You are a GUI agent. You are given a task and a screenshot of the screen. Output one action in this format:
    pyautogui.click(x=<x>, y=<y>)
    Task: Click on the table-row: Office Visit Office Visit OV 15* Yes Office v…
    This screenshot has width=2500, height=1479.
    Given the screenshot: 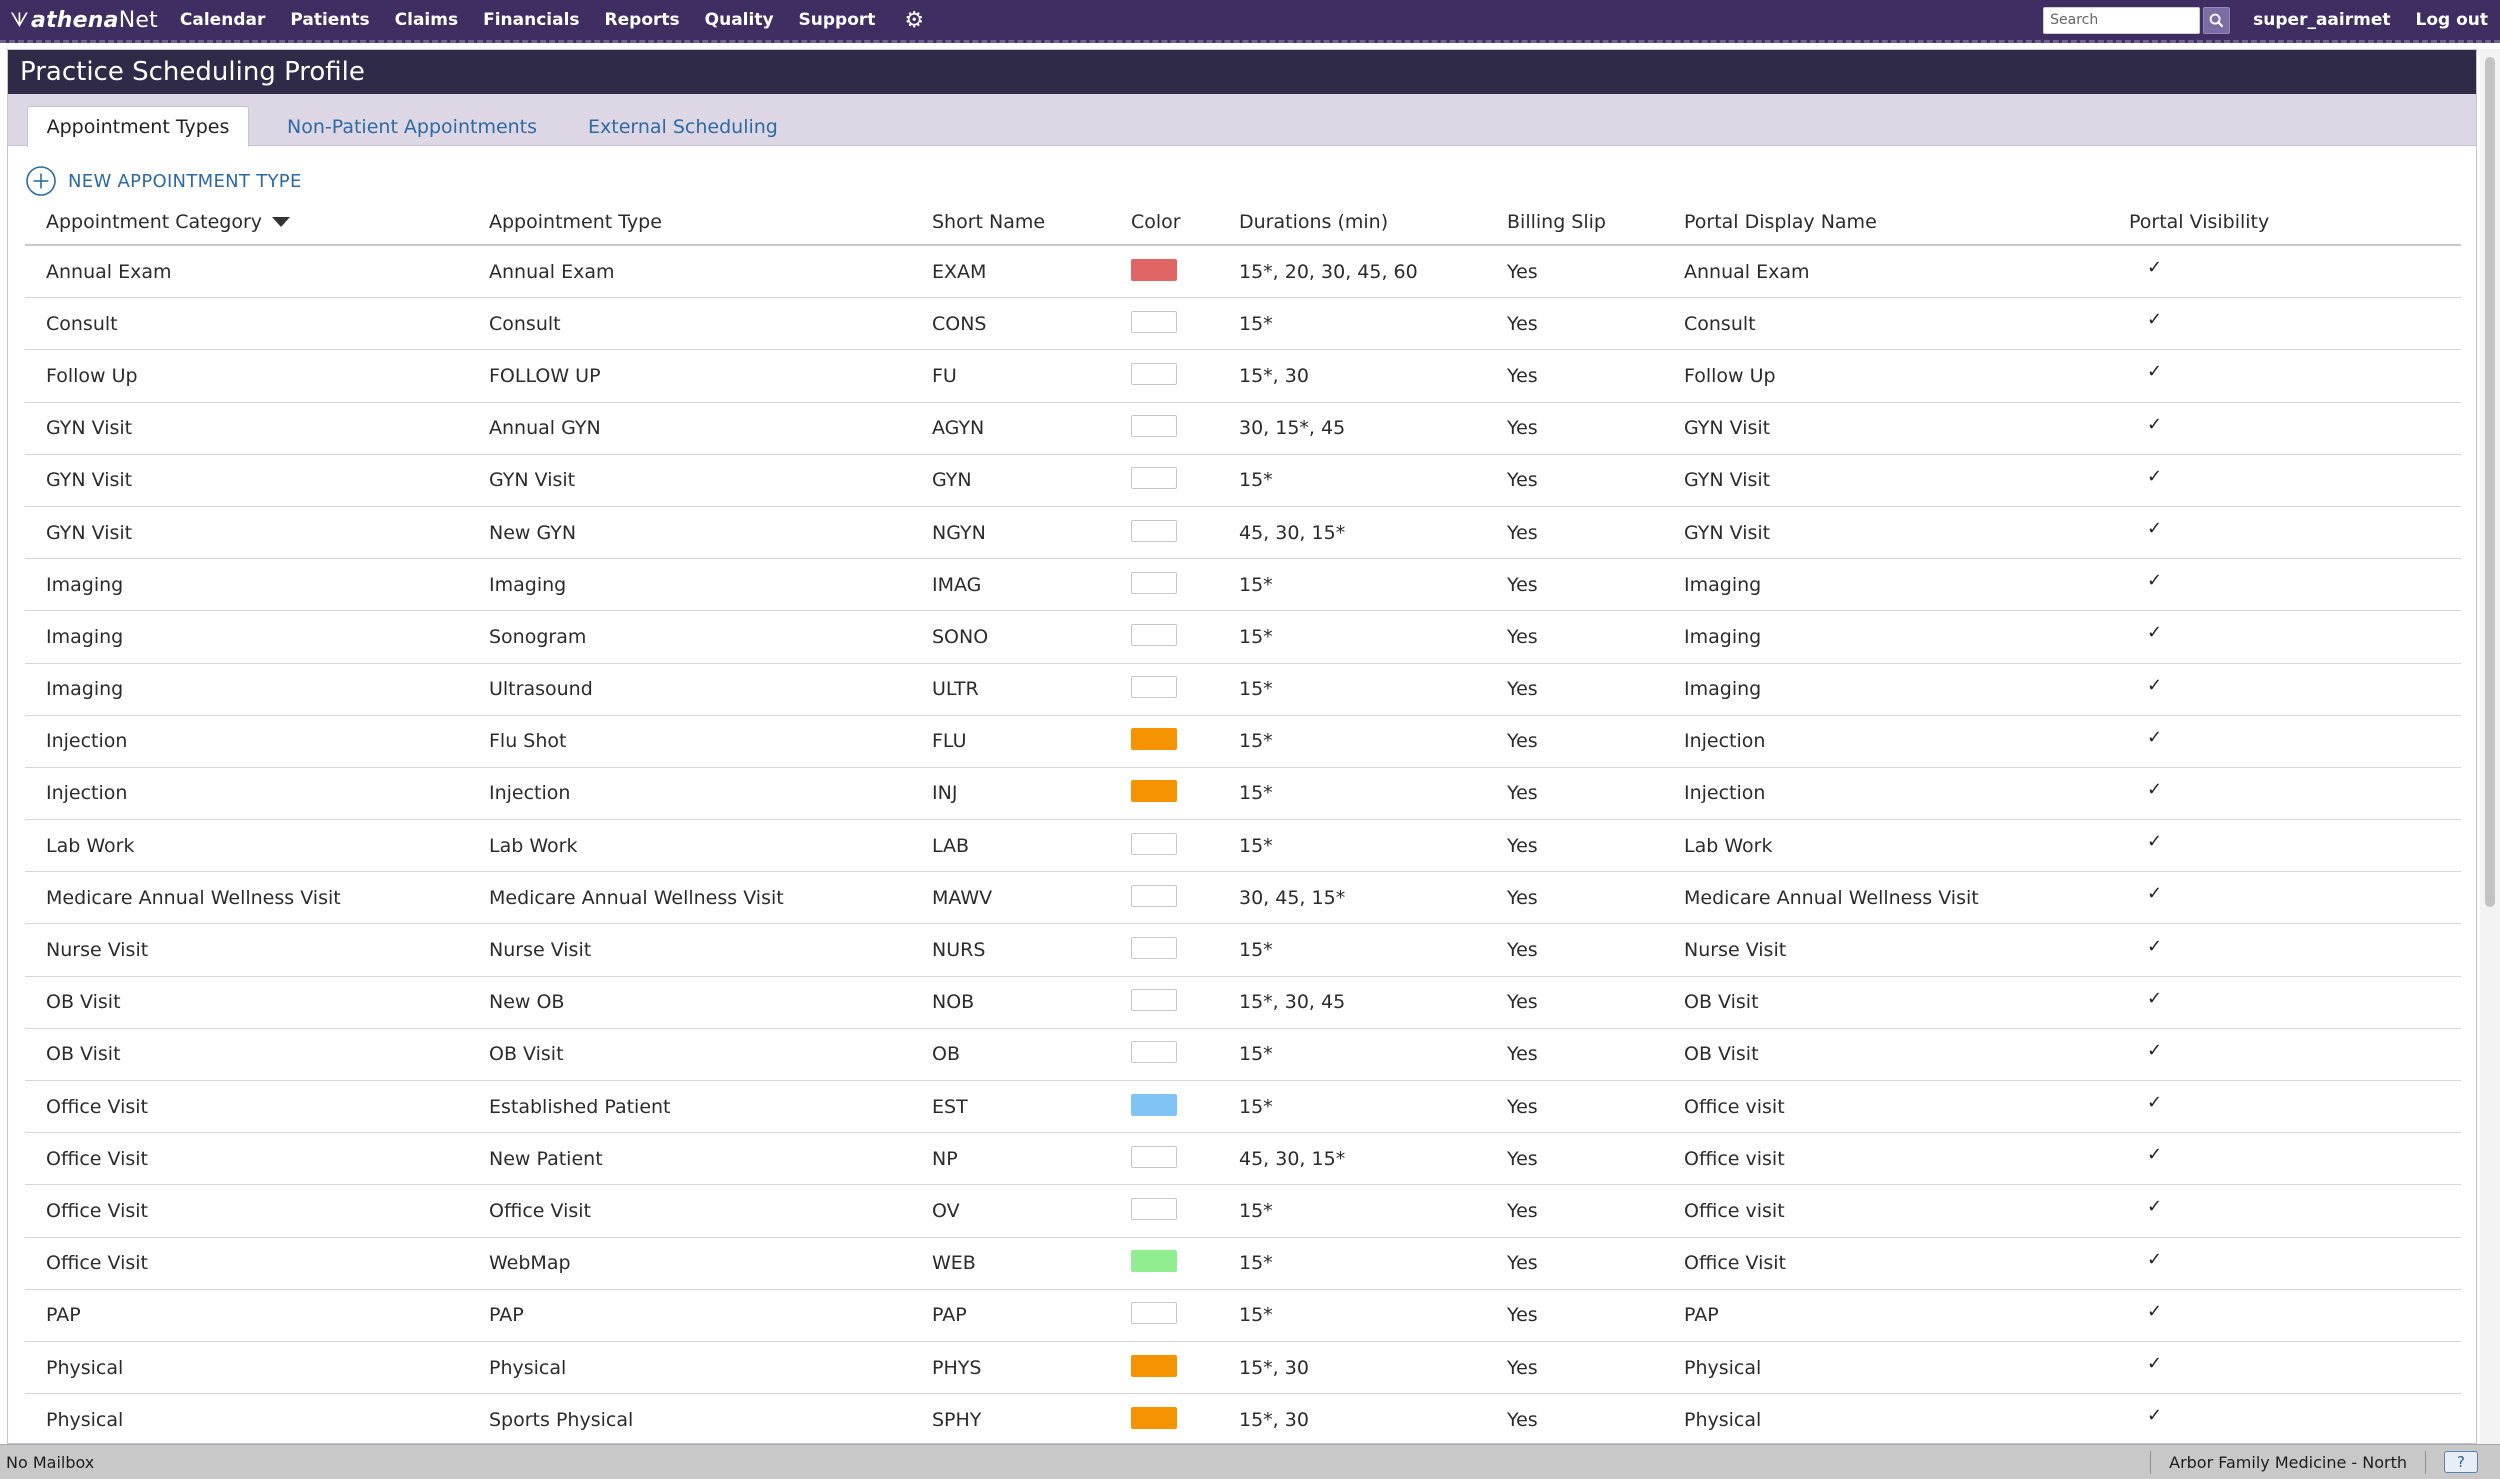 What is the action you would take?
    pyautogui.click(x=1243, y=1211)
    